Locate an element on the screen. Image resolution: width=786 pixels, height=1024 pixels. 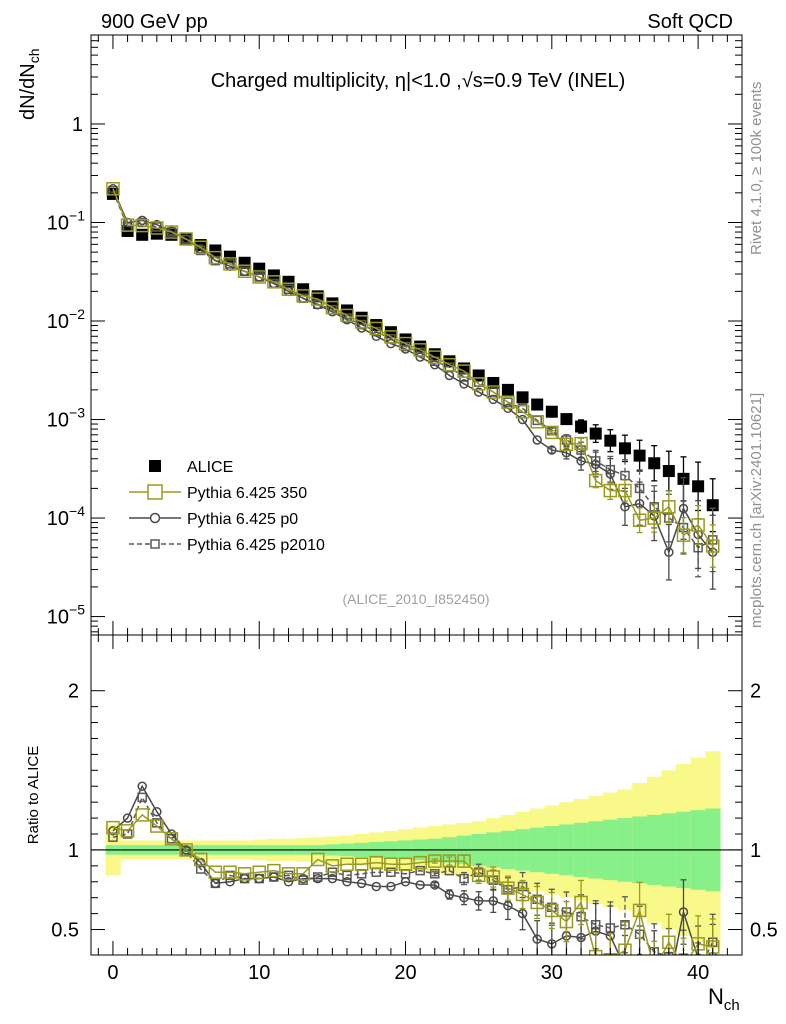
legend-label: ALICE is located at coordinates (210, 467).